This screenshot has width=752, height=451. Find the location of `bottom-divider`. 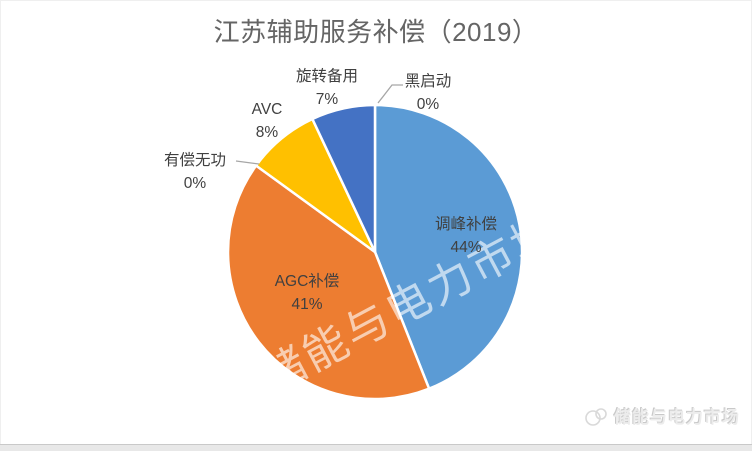

bottom-divider is located at coordinates (376, 447).